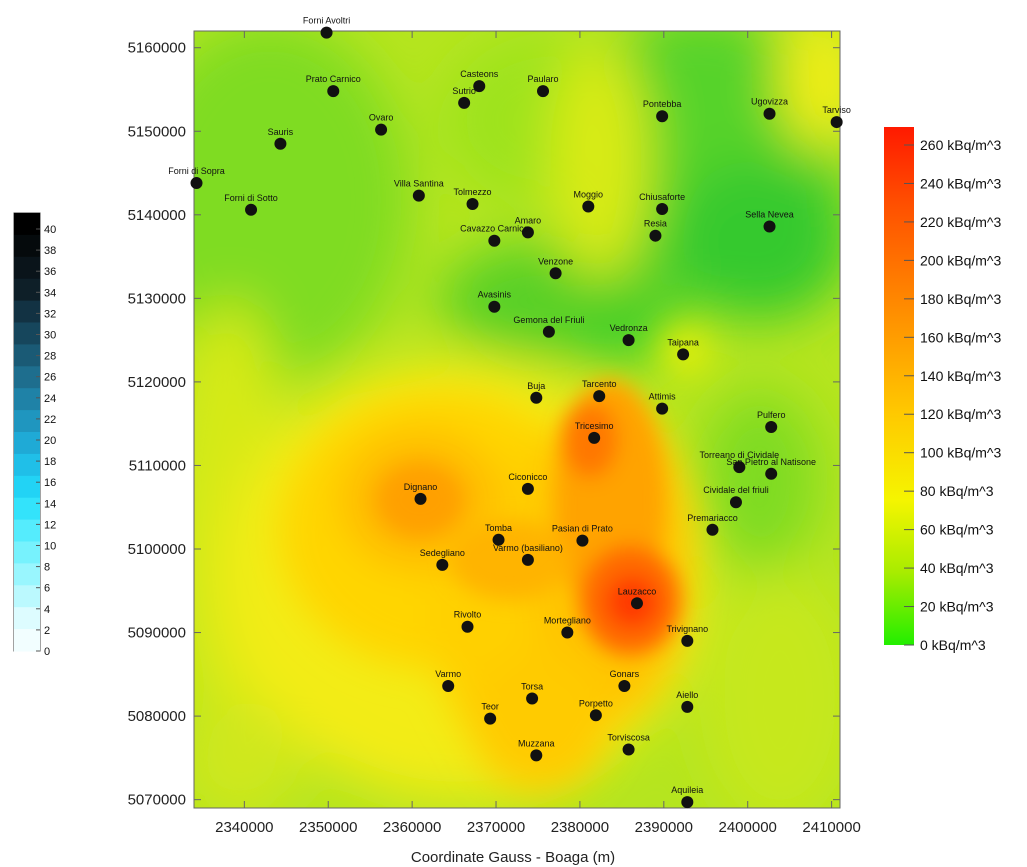 The height and width of the screenshot is (867, 1027). What do you see at coordinates (960, 337) in the screenshot?
I see `right-scale-label: 160 kBq/m^3` at bounding box center [960, 337].